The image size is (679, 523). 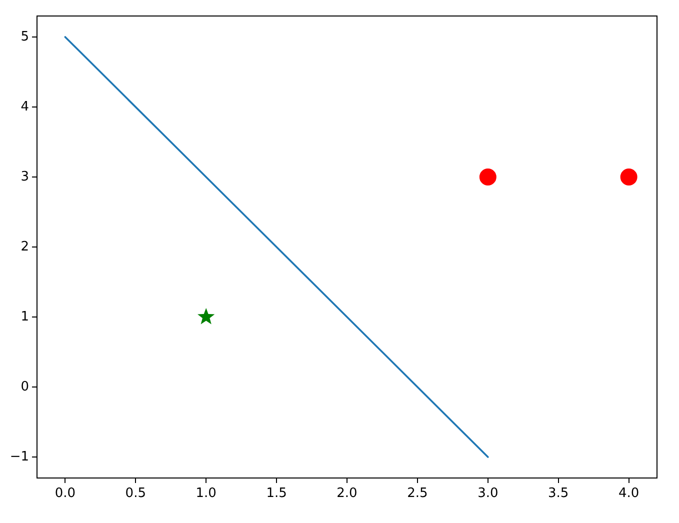 I want to click on y-tick-label: 1, so click(x=24, y=316).